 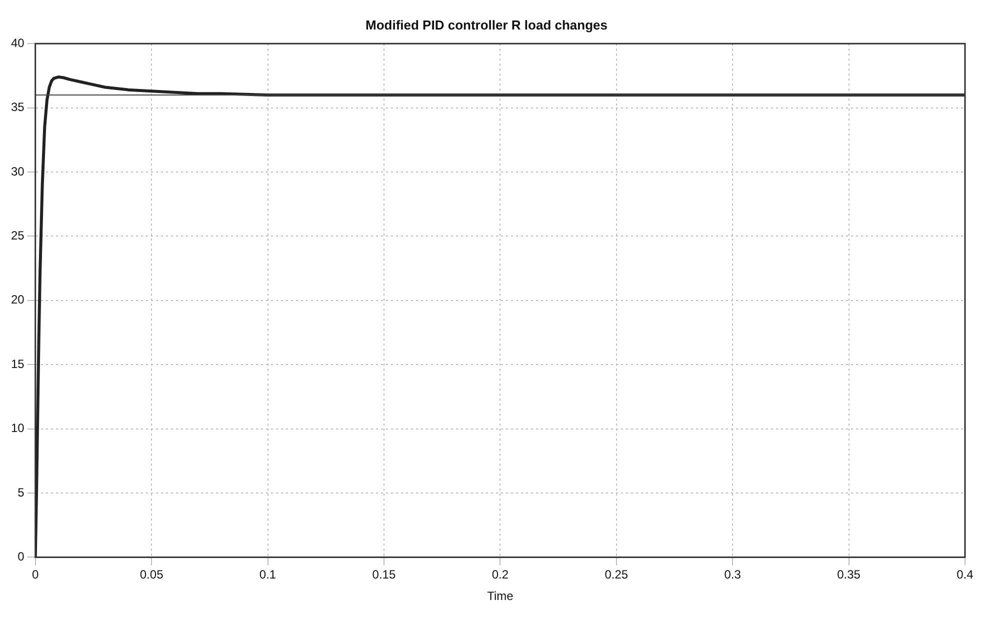 I want to click on x-tick-label: 0.1, so click(x=267, y=575).